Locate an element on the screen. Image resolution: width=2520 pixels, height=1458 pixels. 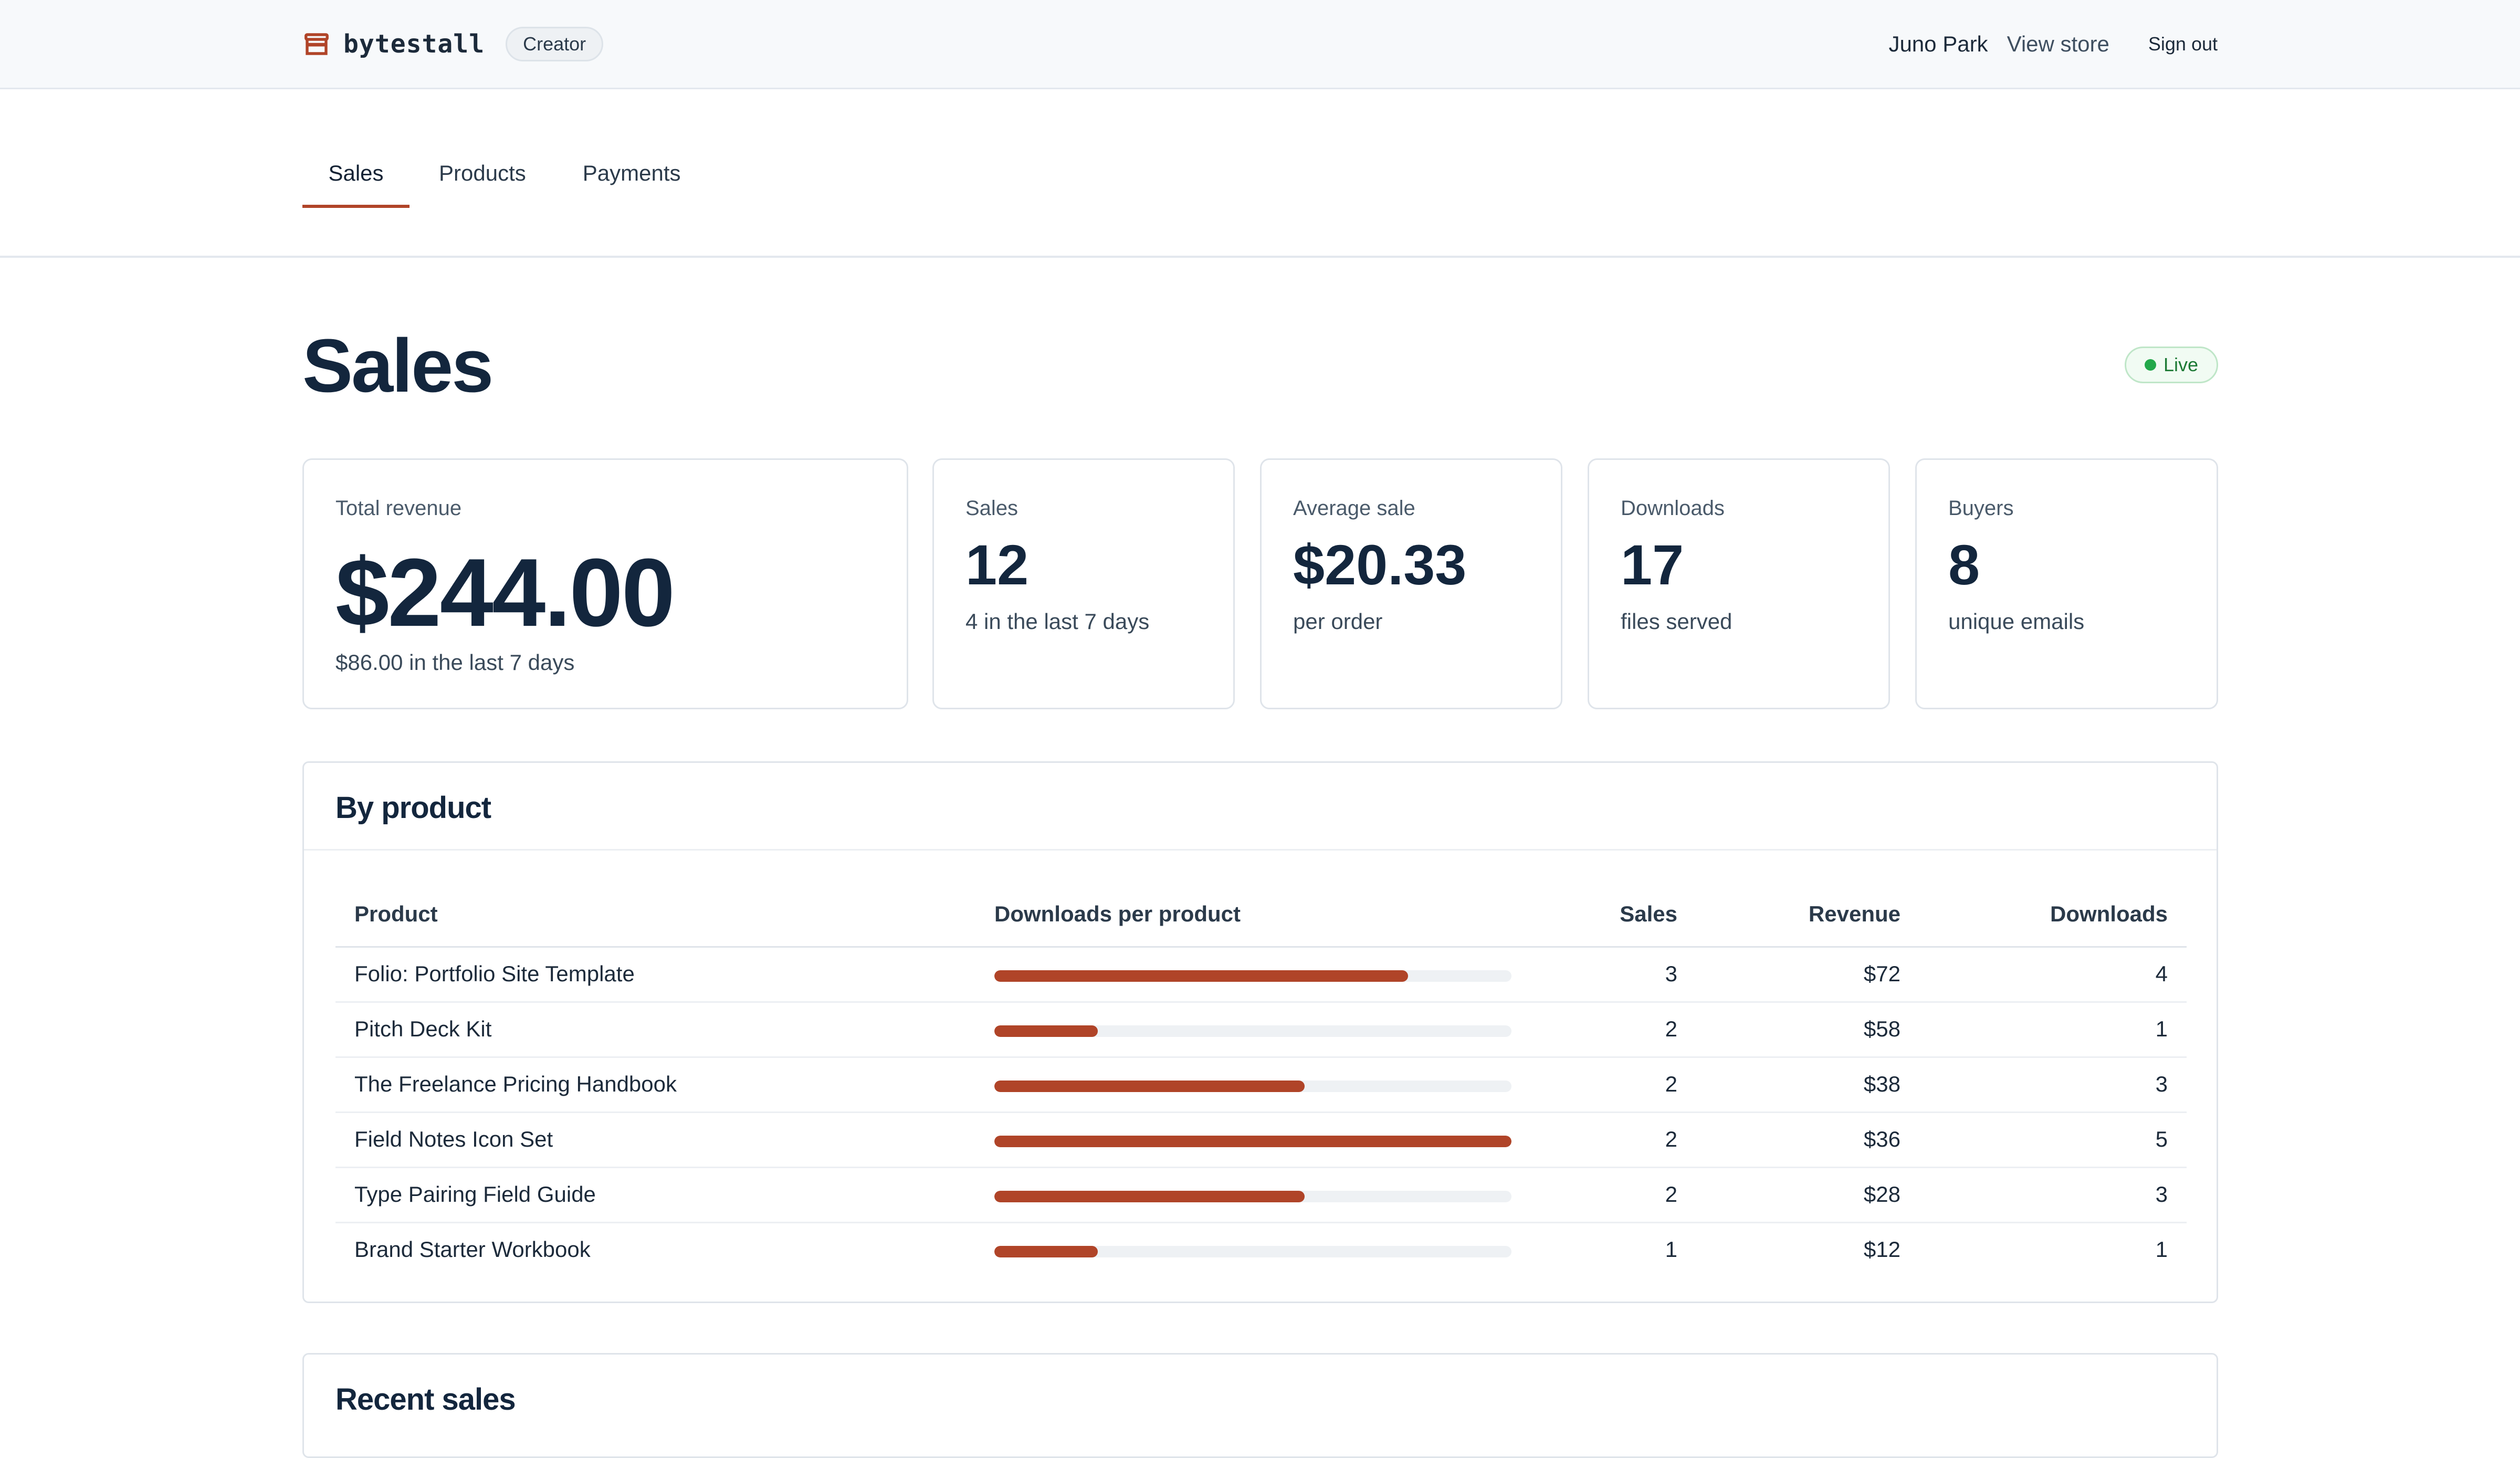
table-row: Pitch Deck Kit 2 $58 1 is located at coordinates (1261, 1030).